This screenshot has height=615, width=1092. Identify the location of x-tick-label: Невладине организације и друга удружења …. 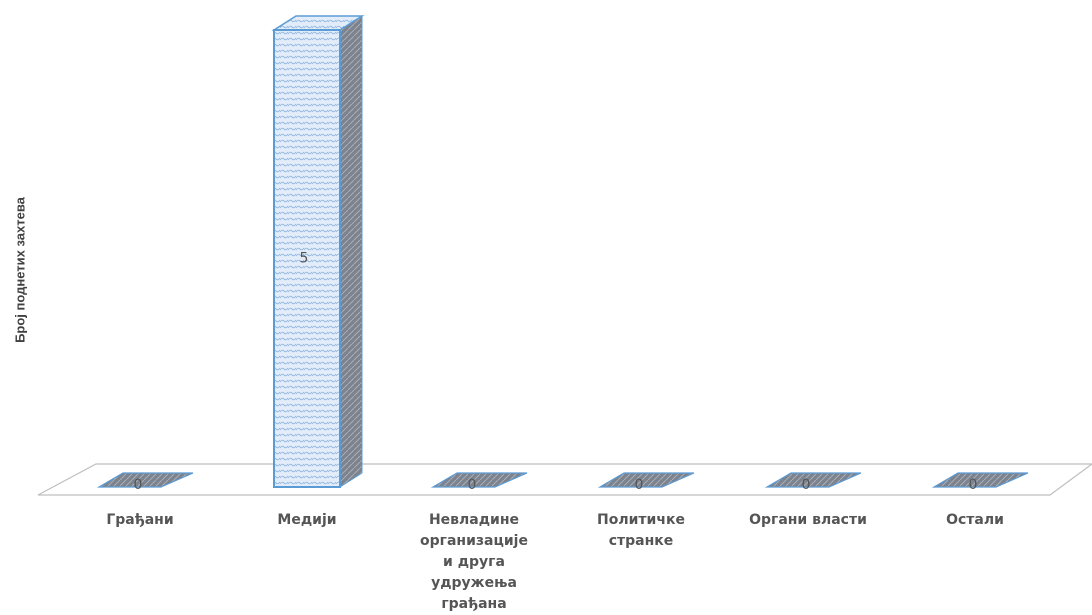
(474, 562).